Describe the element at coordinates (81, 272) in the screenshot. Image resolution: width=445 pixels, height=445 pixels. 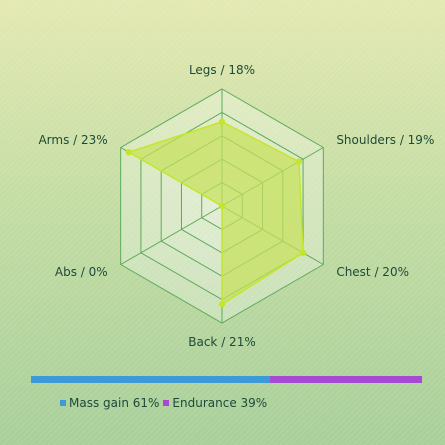
I see `axis-label: Abs / 0%` at that location.